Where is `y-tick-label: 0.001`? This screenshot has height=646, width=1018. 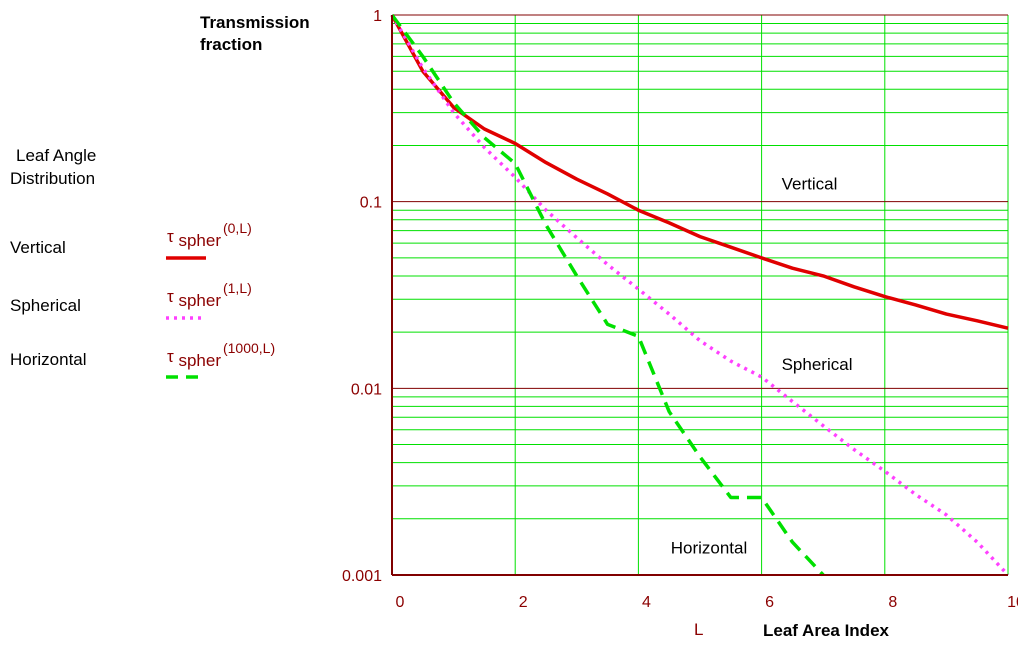 y-tick-label: 0.001 is located at coordinates (362, 576).